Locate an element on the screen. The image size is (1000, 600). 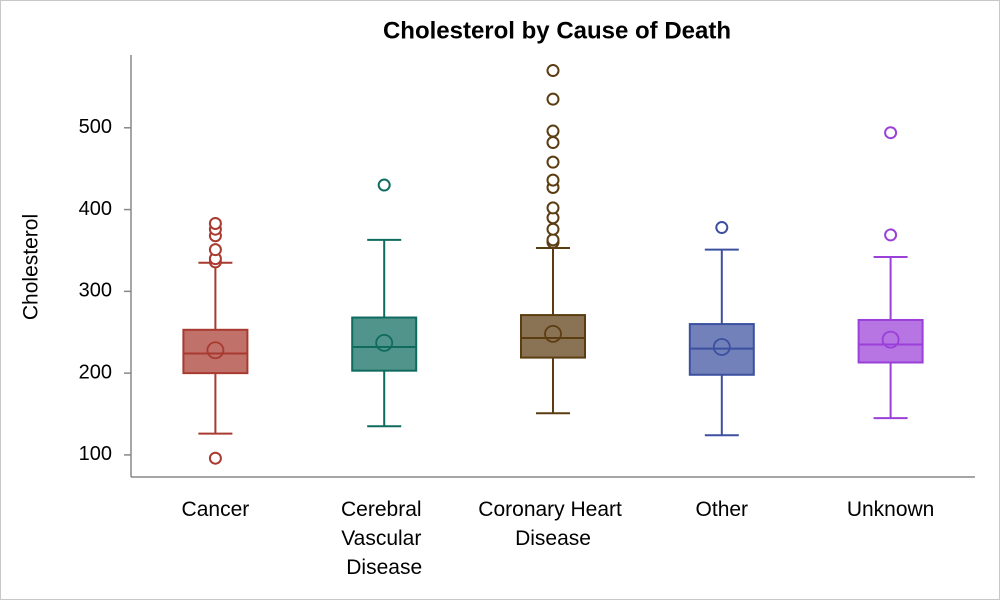
y-tick-label: 300 is located at coordinates (95, 291).